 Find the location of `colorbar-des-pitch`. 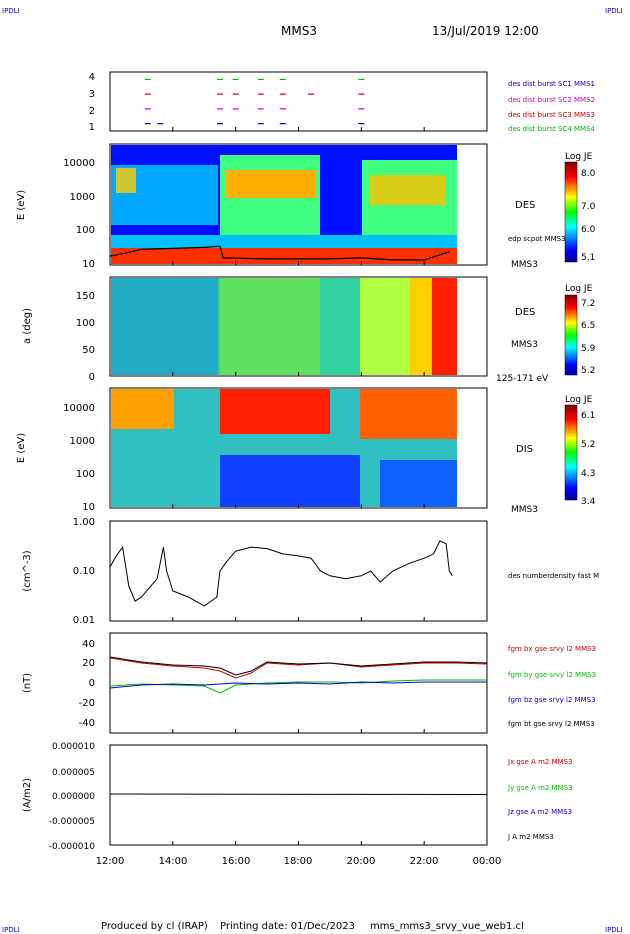

colorbar-des-pitch is located at coordinates (571, 335).